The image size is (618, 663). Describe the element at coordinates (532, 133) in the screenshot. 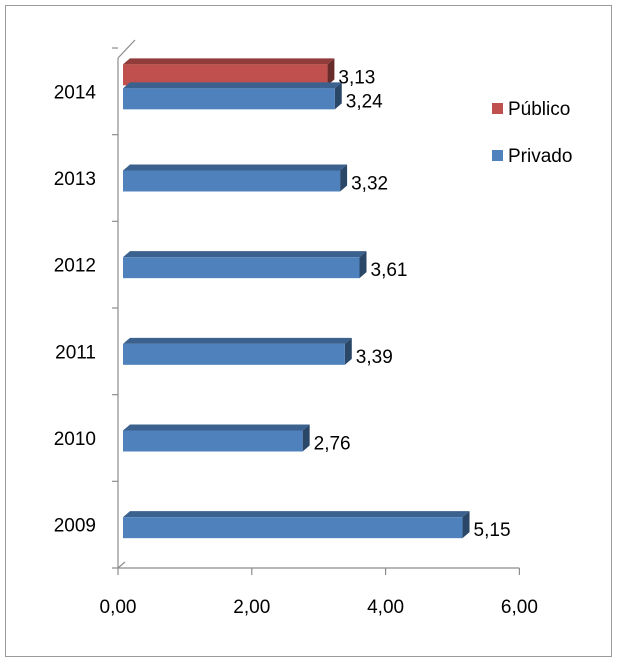

I see `chart-legend: Público Privado` at that location.